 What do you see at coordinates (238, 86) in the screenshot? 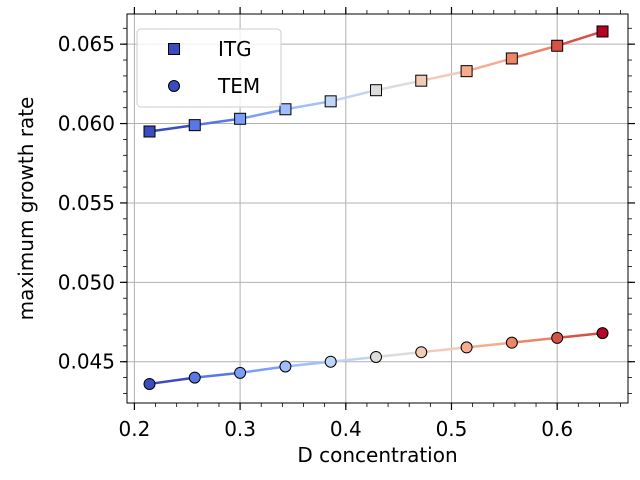
I see `legend-label-tem: TEM` at bounding box center [238, 86].